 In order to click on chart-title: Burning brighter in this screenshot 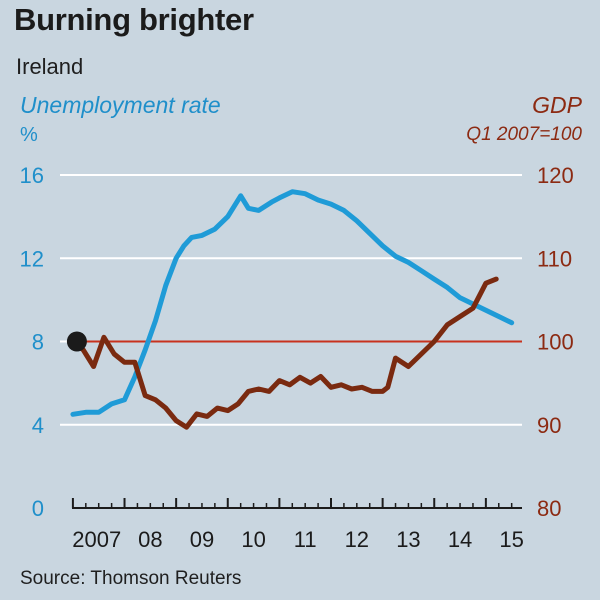, I will do `click(134, 19)`.